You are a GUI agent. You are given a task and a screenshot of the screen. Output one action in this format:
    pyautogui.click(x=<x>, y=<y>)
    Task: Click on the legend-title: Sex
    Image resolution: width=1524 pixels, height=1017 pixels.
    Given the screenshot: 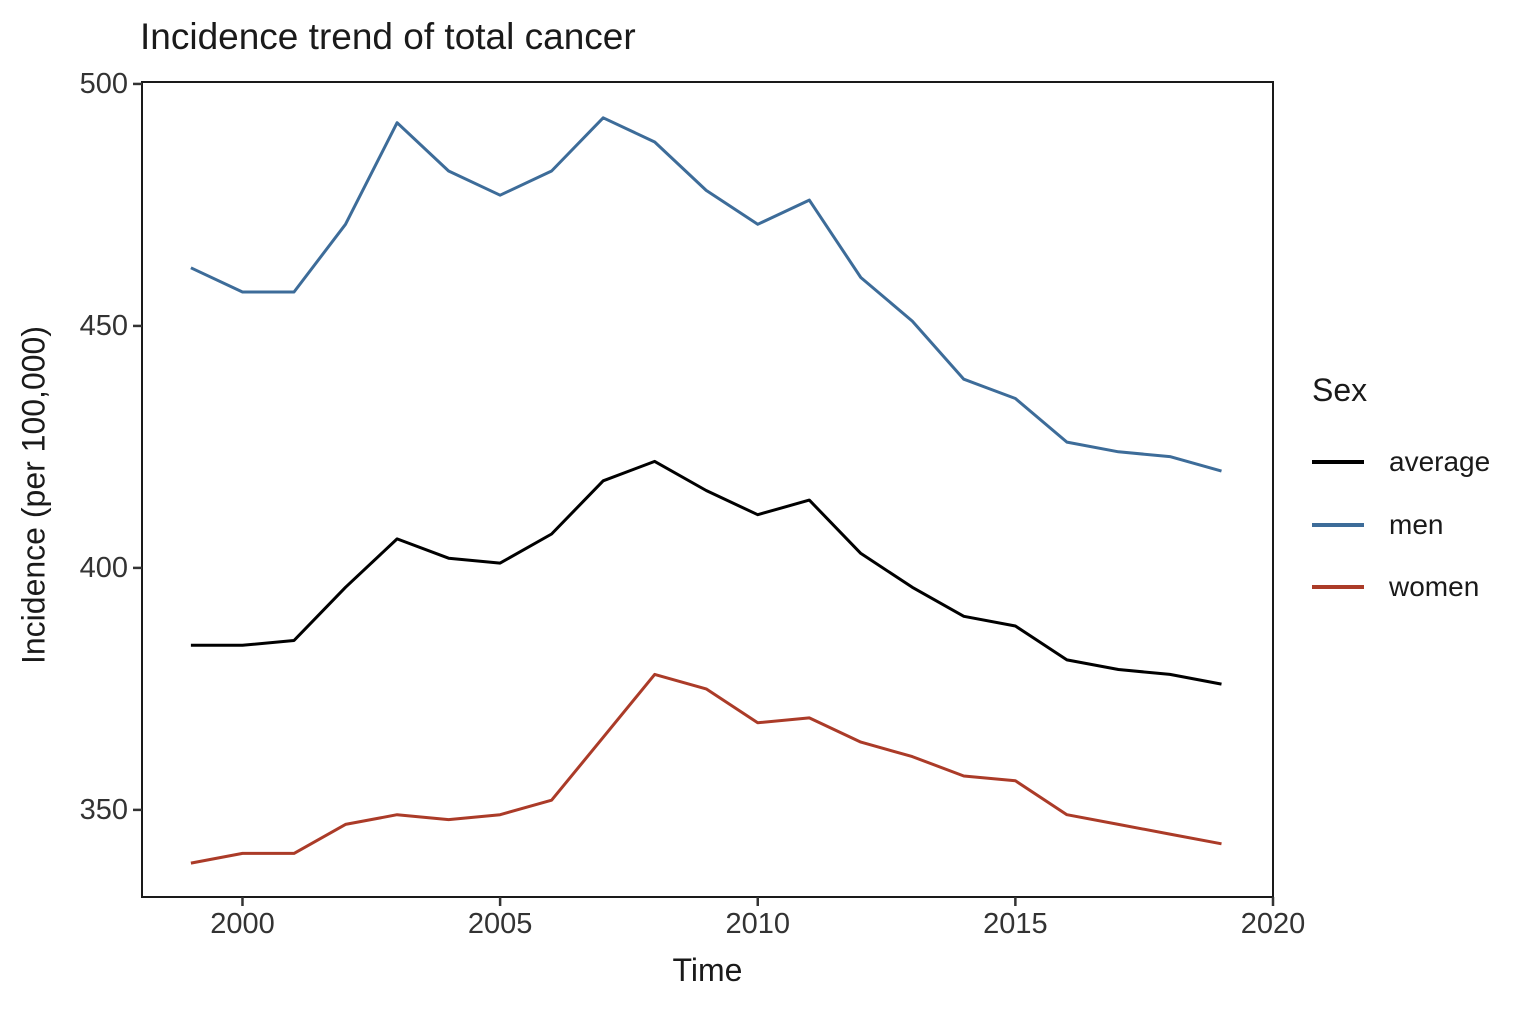 What is the action you would take?
    pyautogui.click(x=1340, y=390)
    